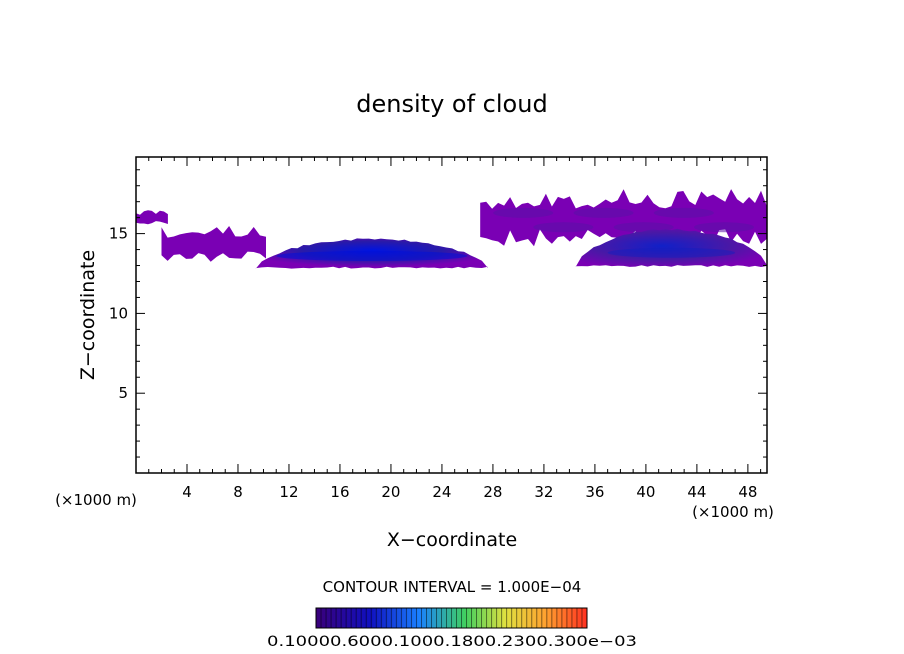 The image size is (904, 654). I want to click on x-tick-label: 12, so click(288, 492).